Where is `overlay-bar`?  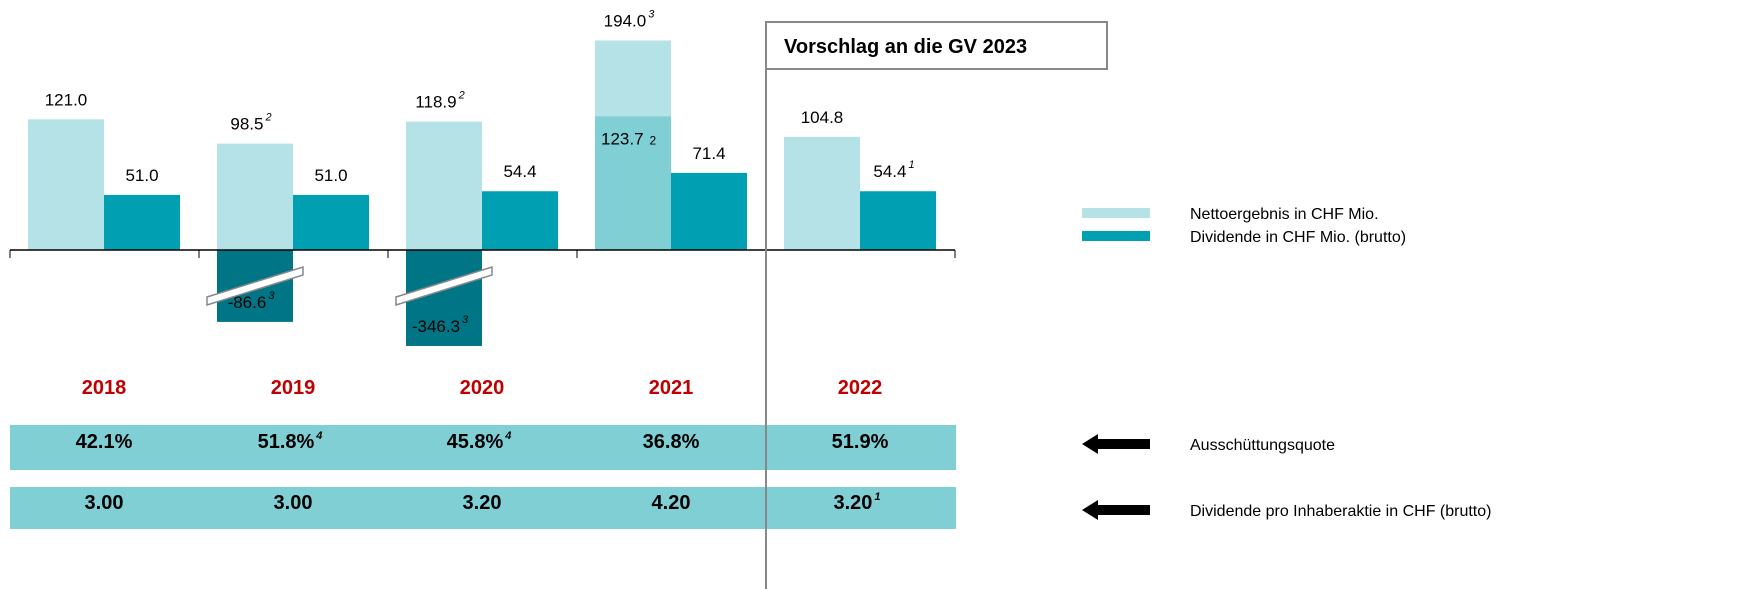 overlay-bar is located at coordinates (633, 183).